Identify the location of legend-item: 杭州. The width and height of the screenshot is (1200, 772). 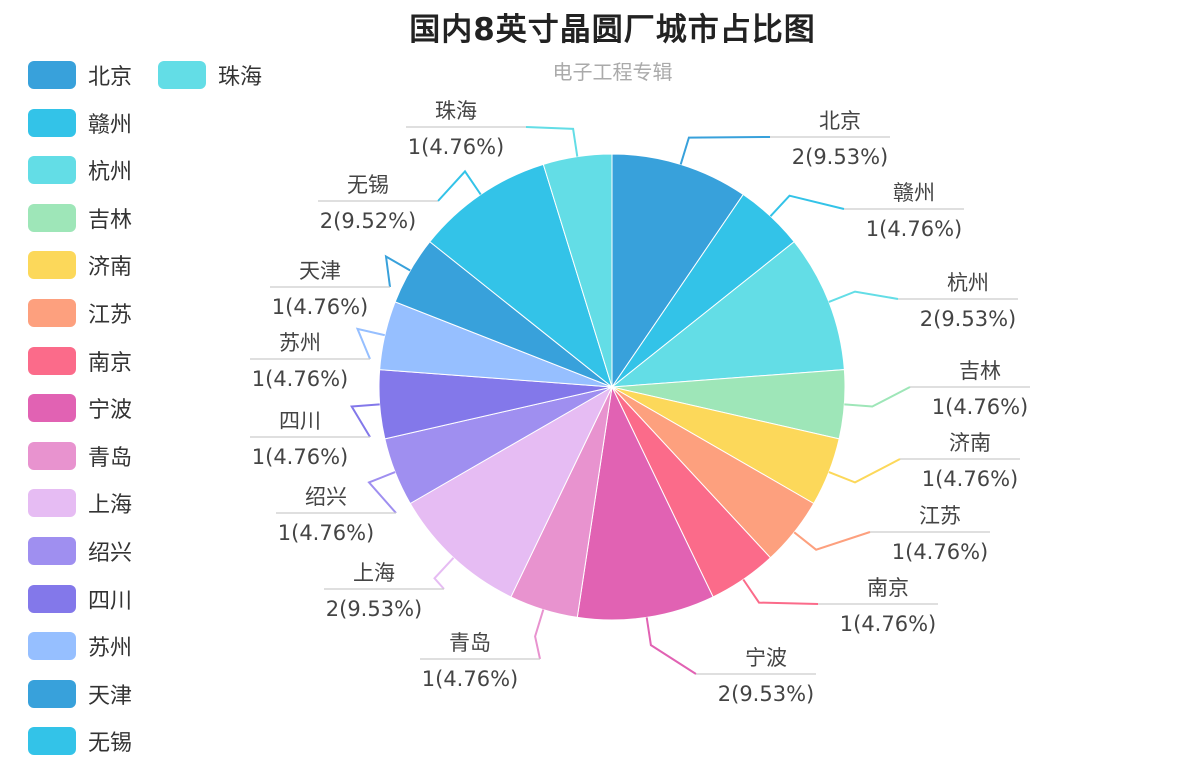
(80, 170).